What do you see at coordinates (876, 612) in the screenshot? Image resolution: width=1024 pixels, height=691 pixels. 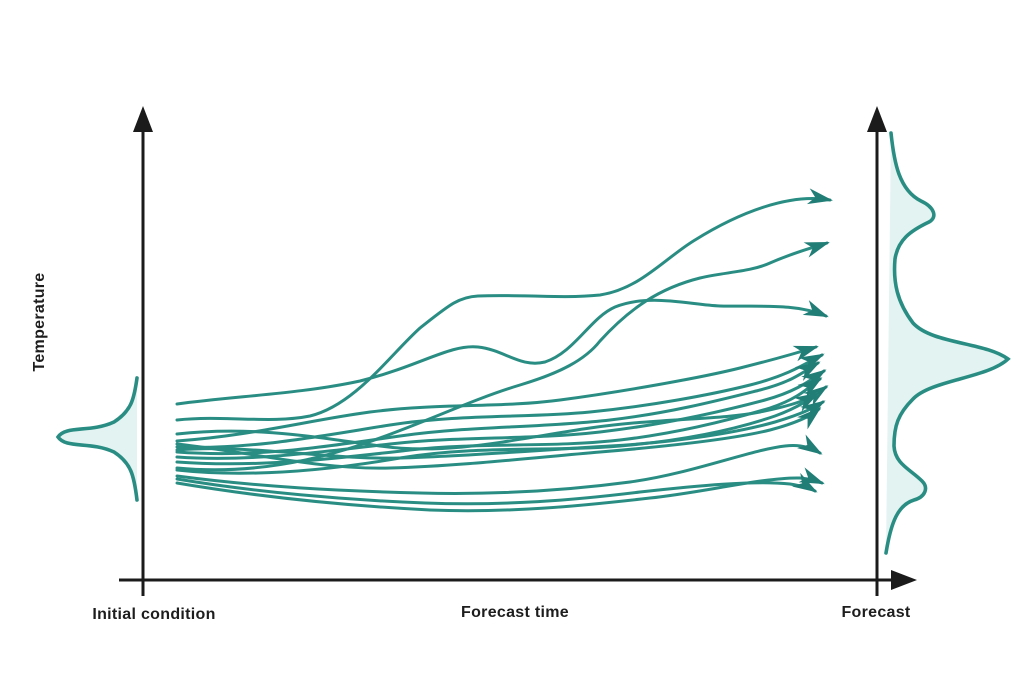 I see `forecast-label: Forecast` at bounding box center [876, 612].